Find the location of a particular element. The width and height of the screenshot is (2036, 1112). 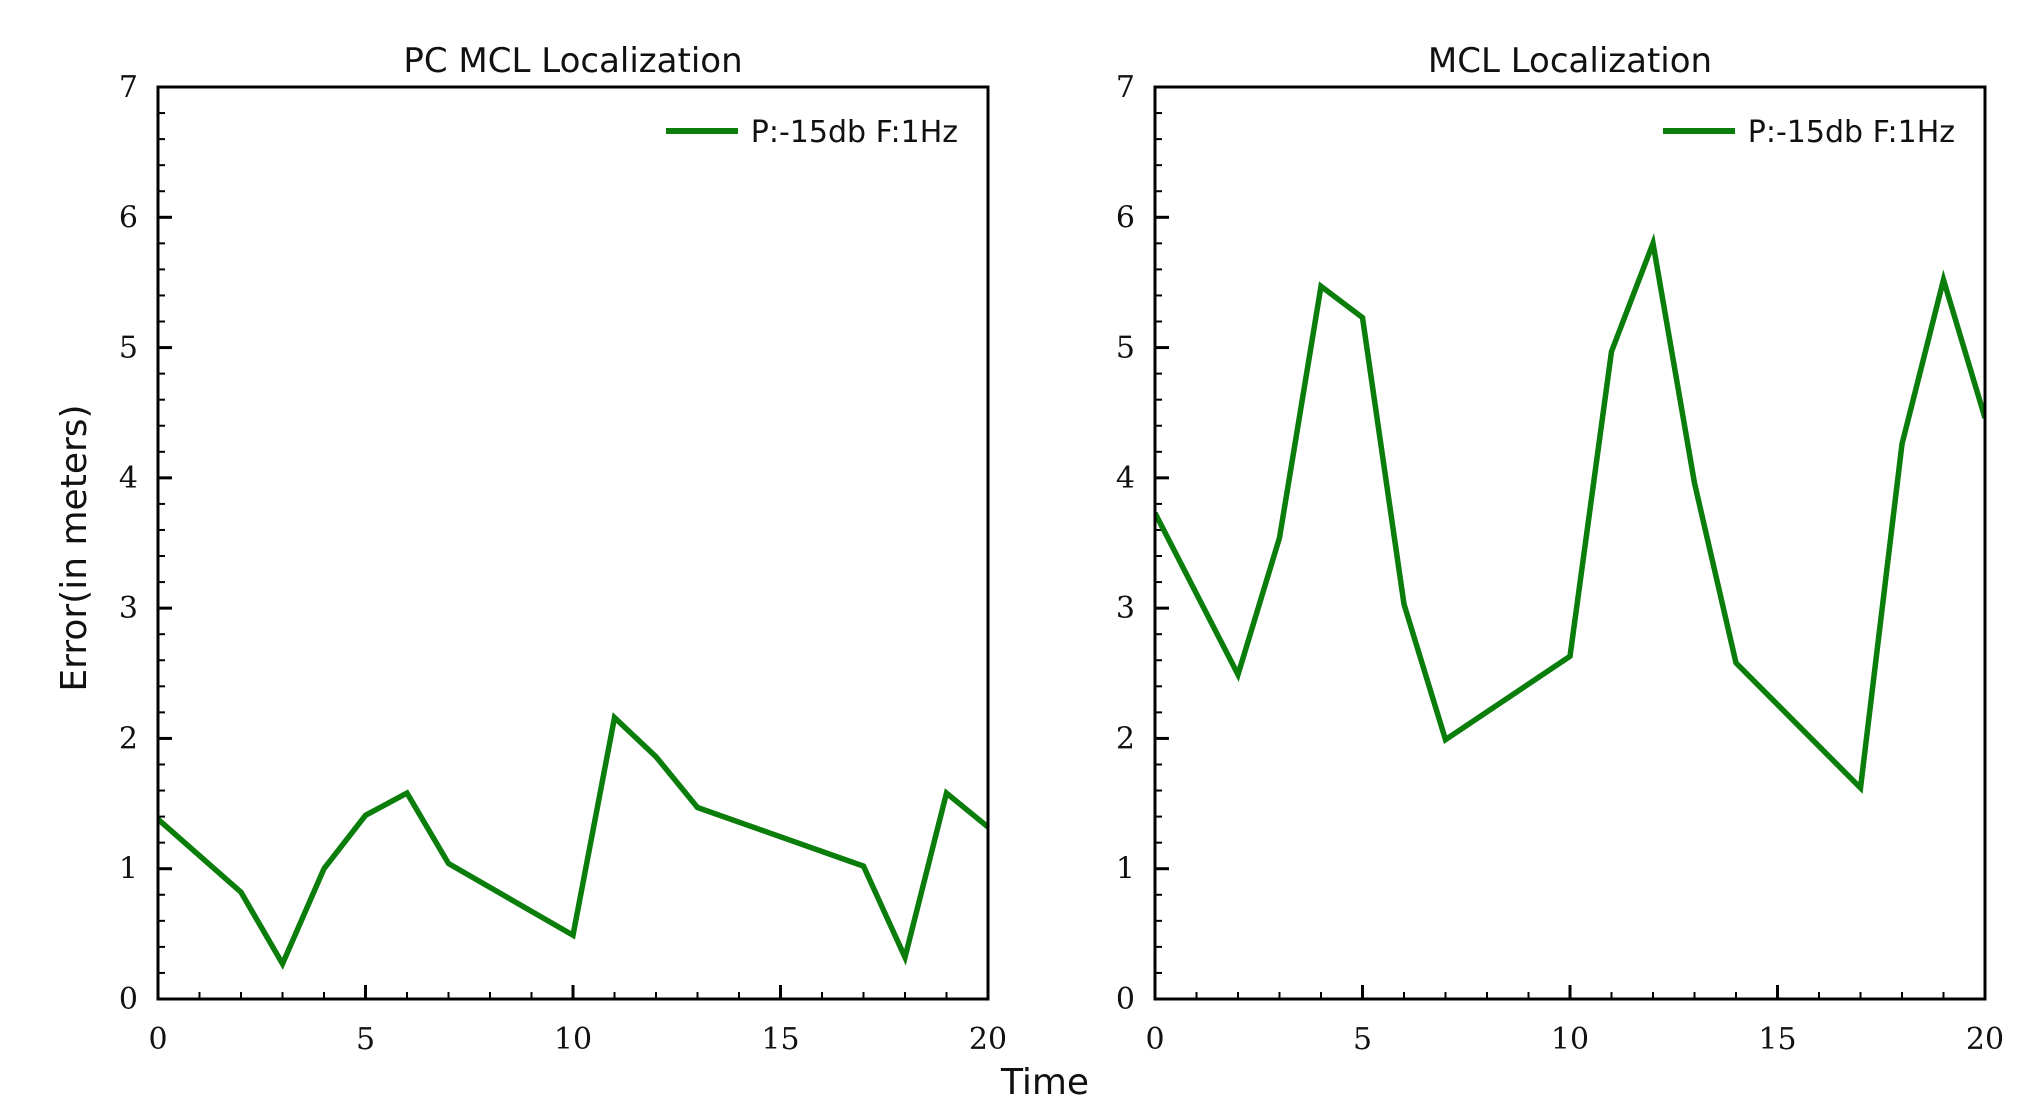

y-axis-label: Error(in meters) is located at coordinates (74, 547).